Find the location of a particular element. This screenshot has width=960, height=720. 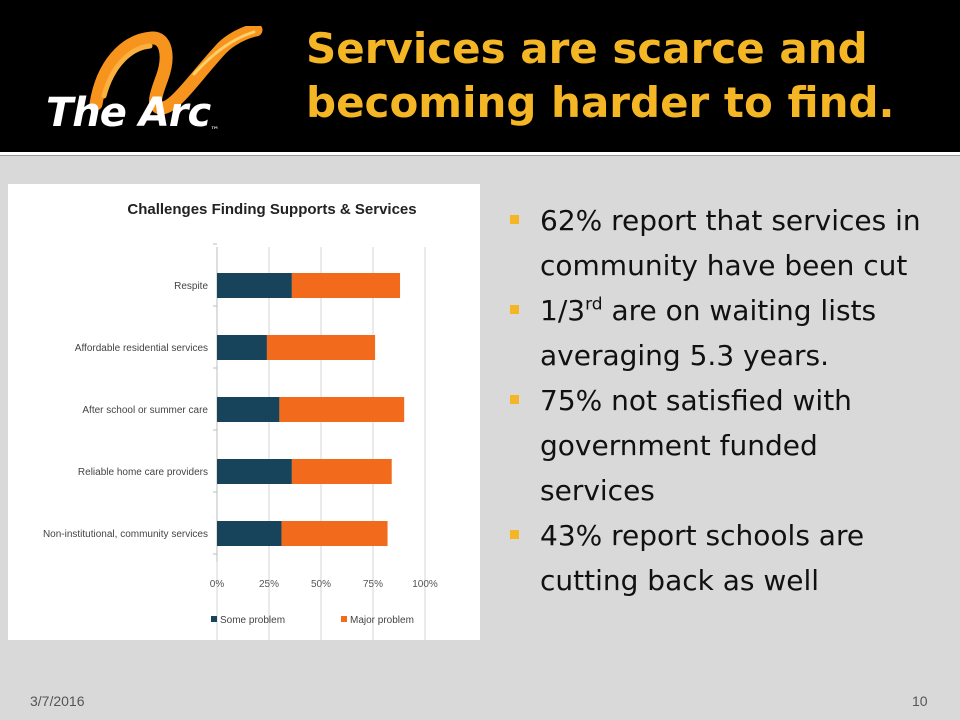

category-label: Affordable residential services is located at coordinates (141, 348).